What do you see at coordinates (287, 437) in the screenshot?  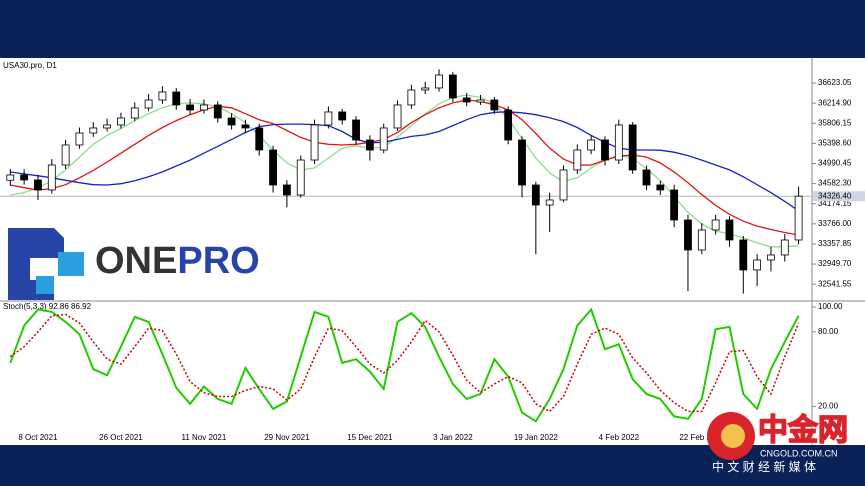 I see `x-tick-label: 29 Nov 2021` at bounding box center [287, 437].